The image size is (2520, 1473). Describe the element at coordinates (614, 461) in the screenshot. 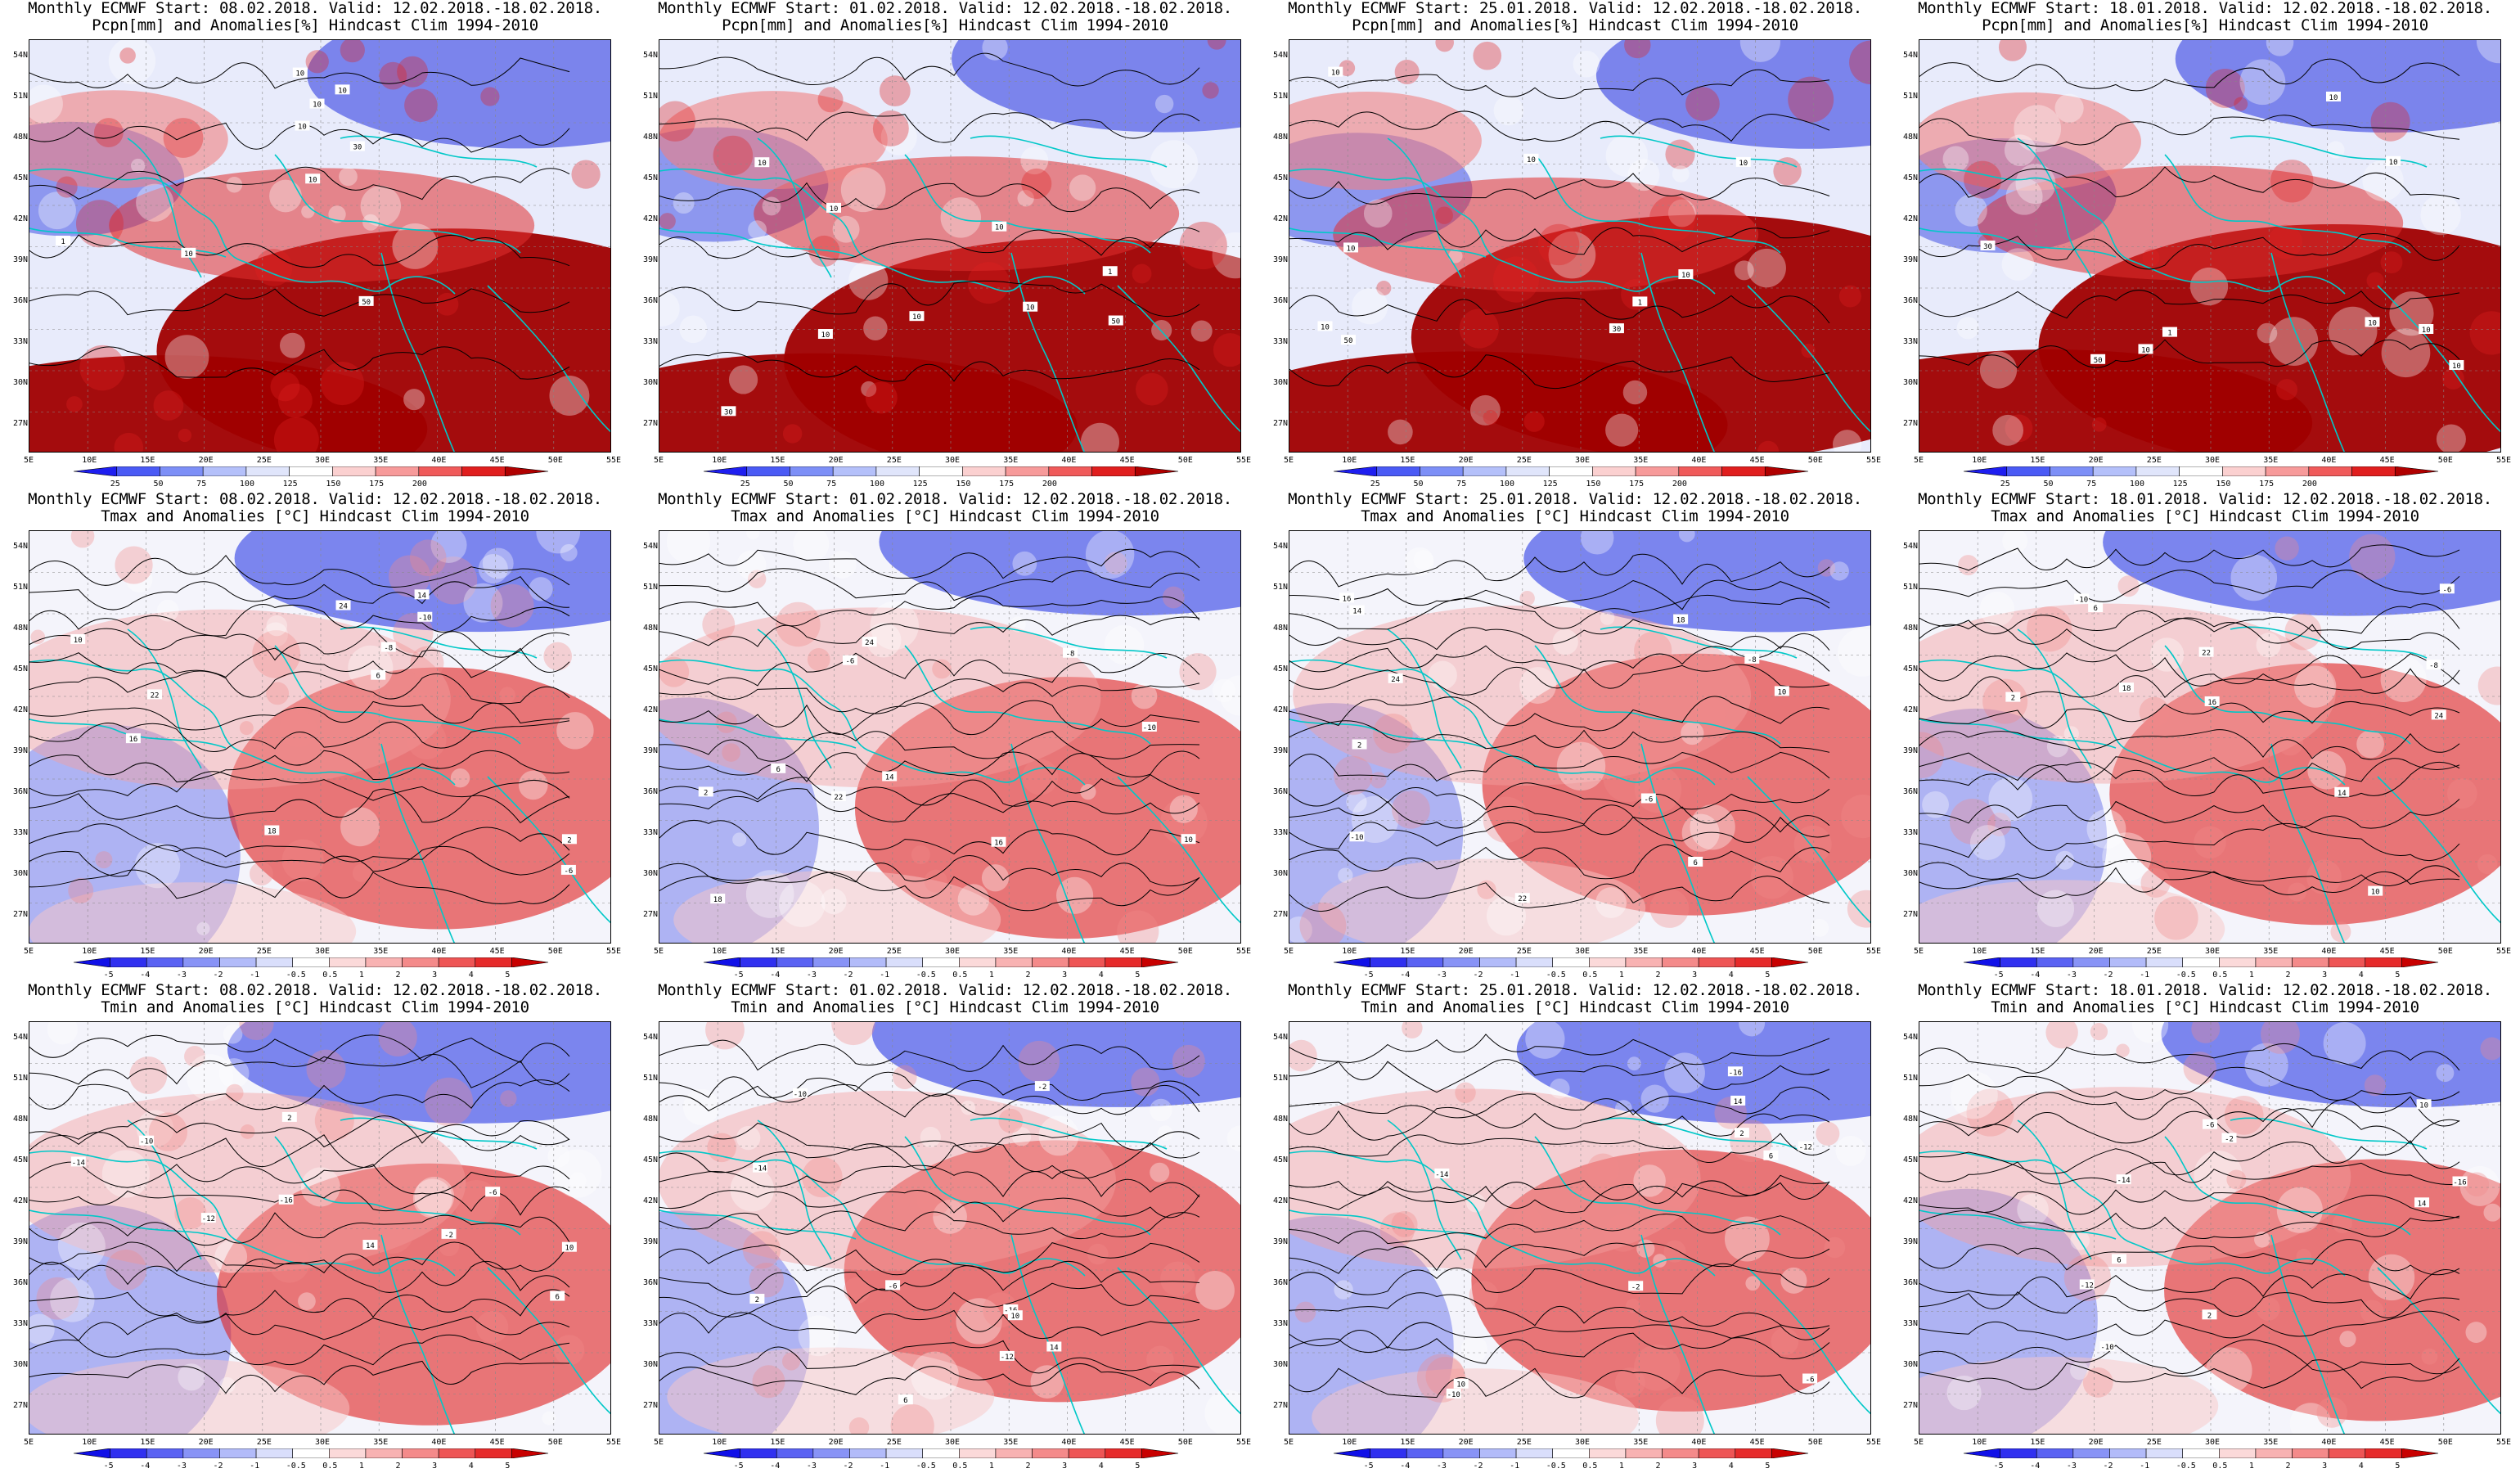

I see `longitude-label: 55E` at that location.